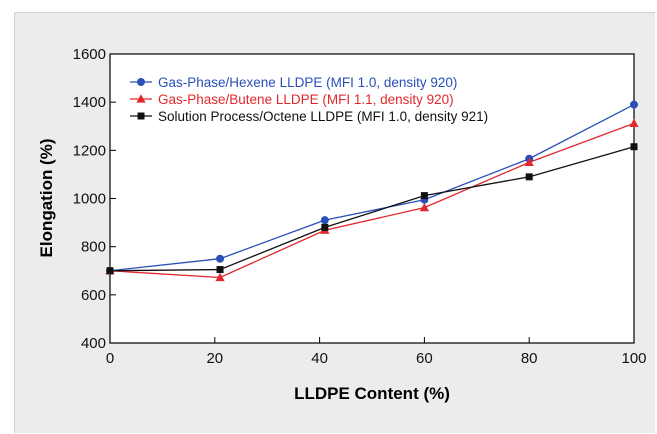 This screenshot has width=657, height=434. Describe the element at coordinates (424, 358) in the screenshot. I see `x-tick-label: 60` at that location.